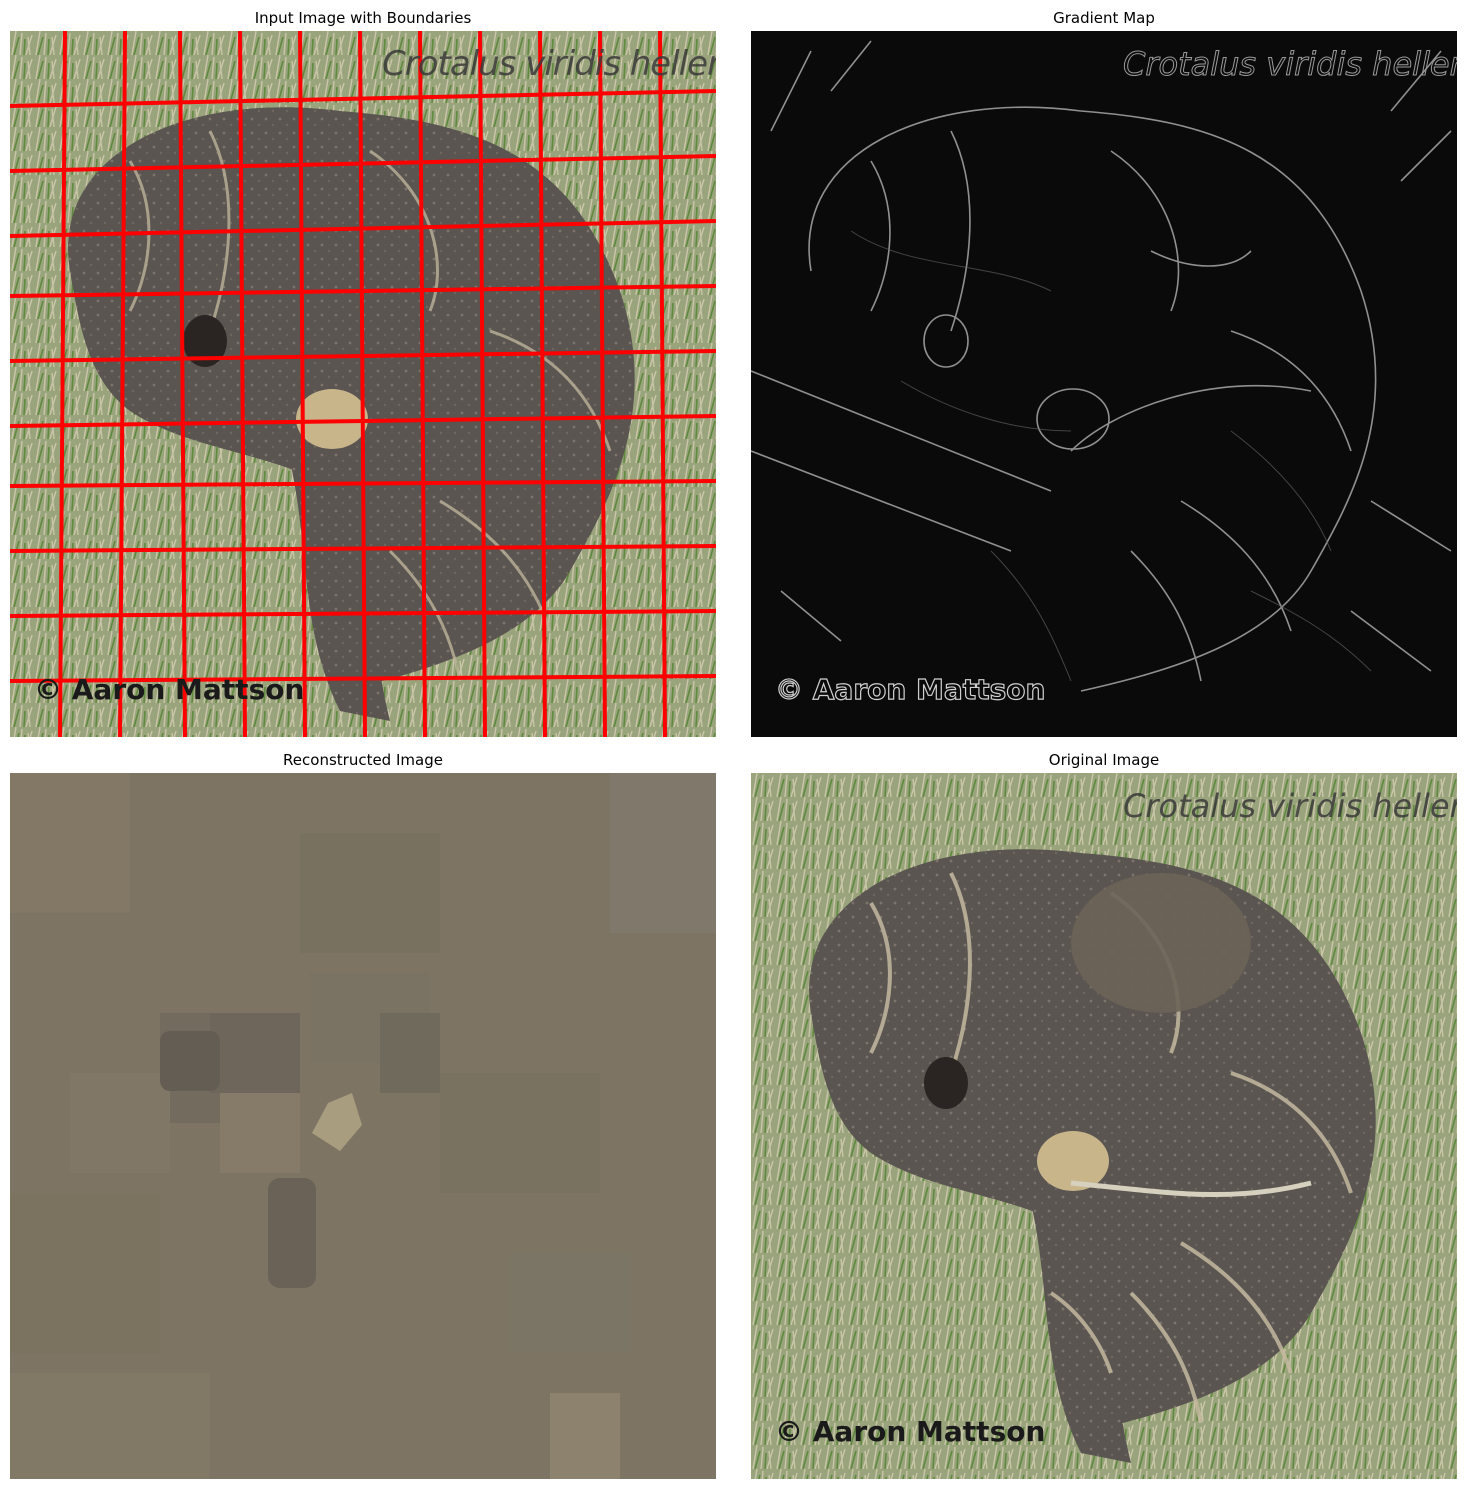  I want to click on snake-head-coil, so click(1161, 943).